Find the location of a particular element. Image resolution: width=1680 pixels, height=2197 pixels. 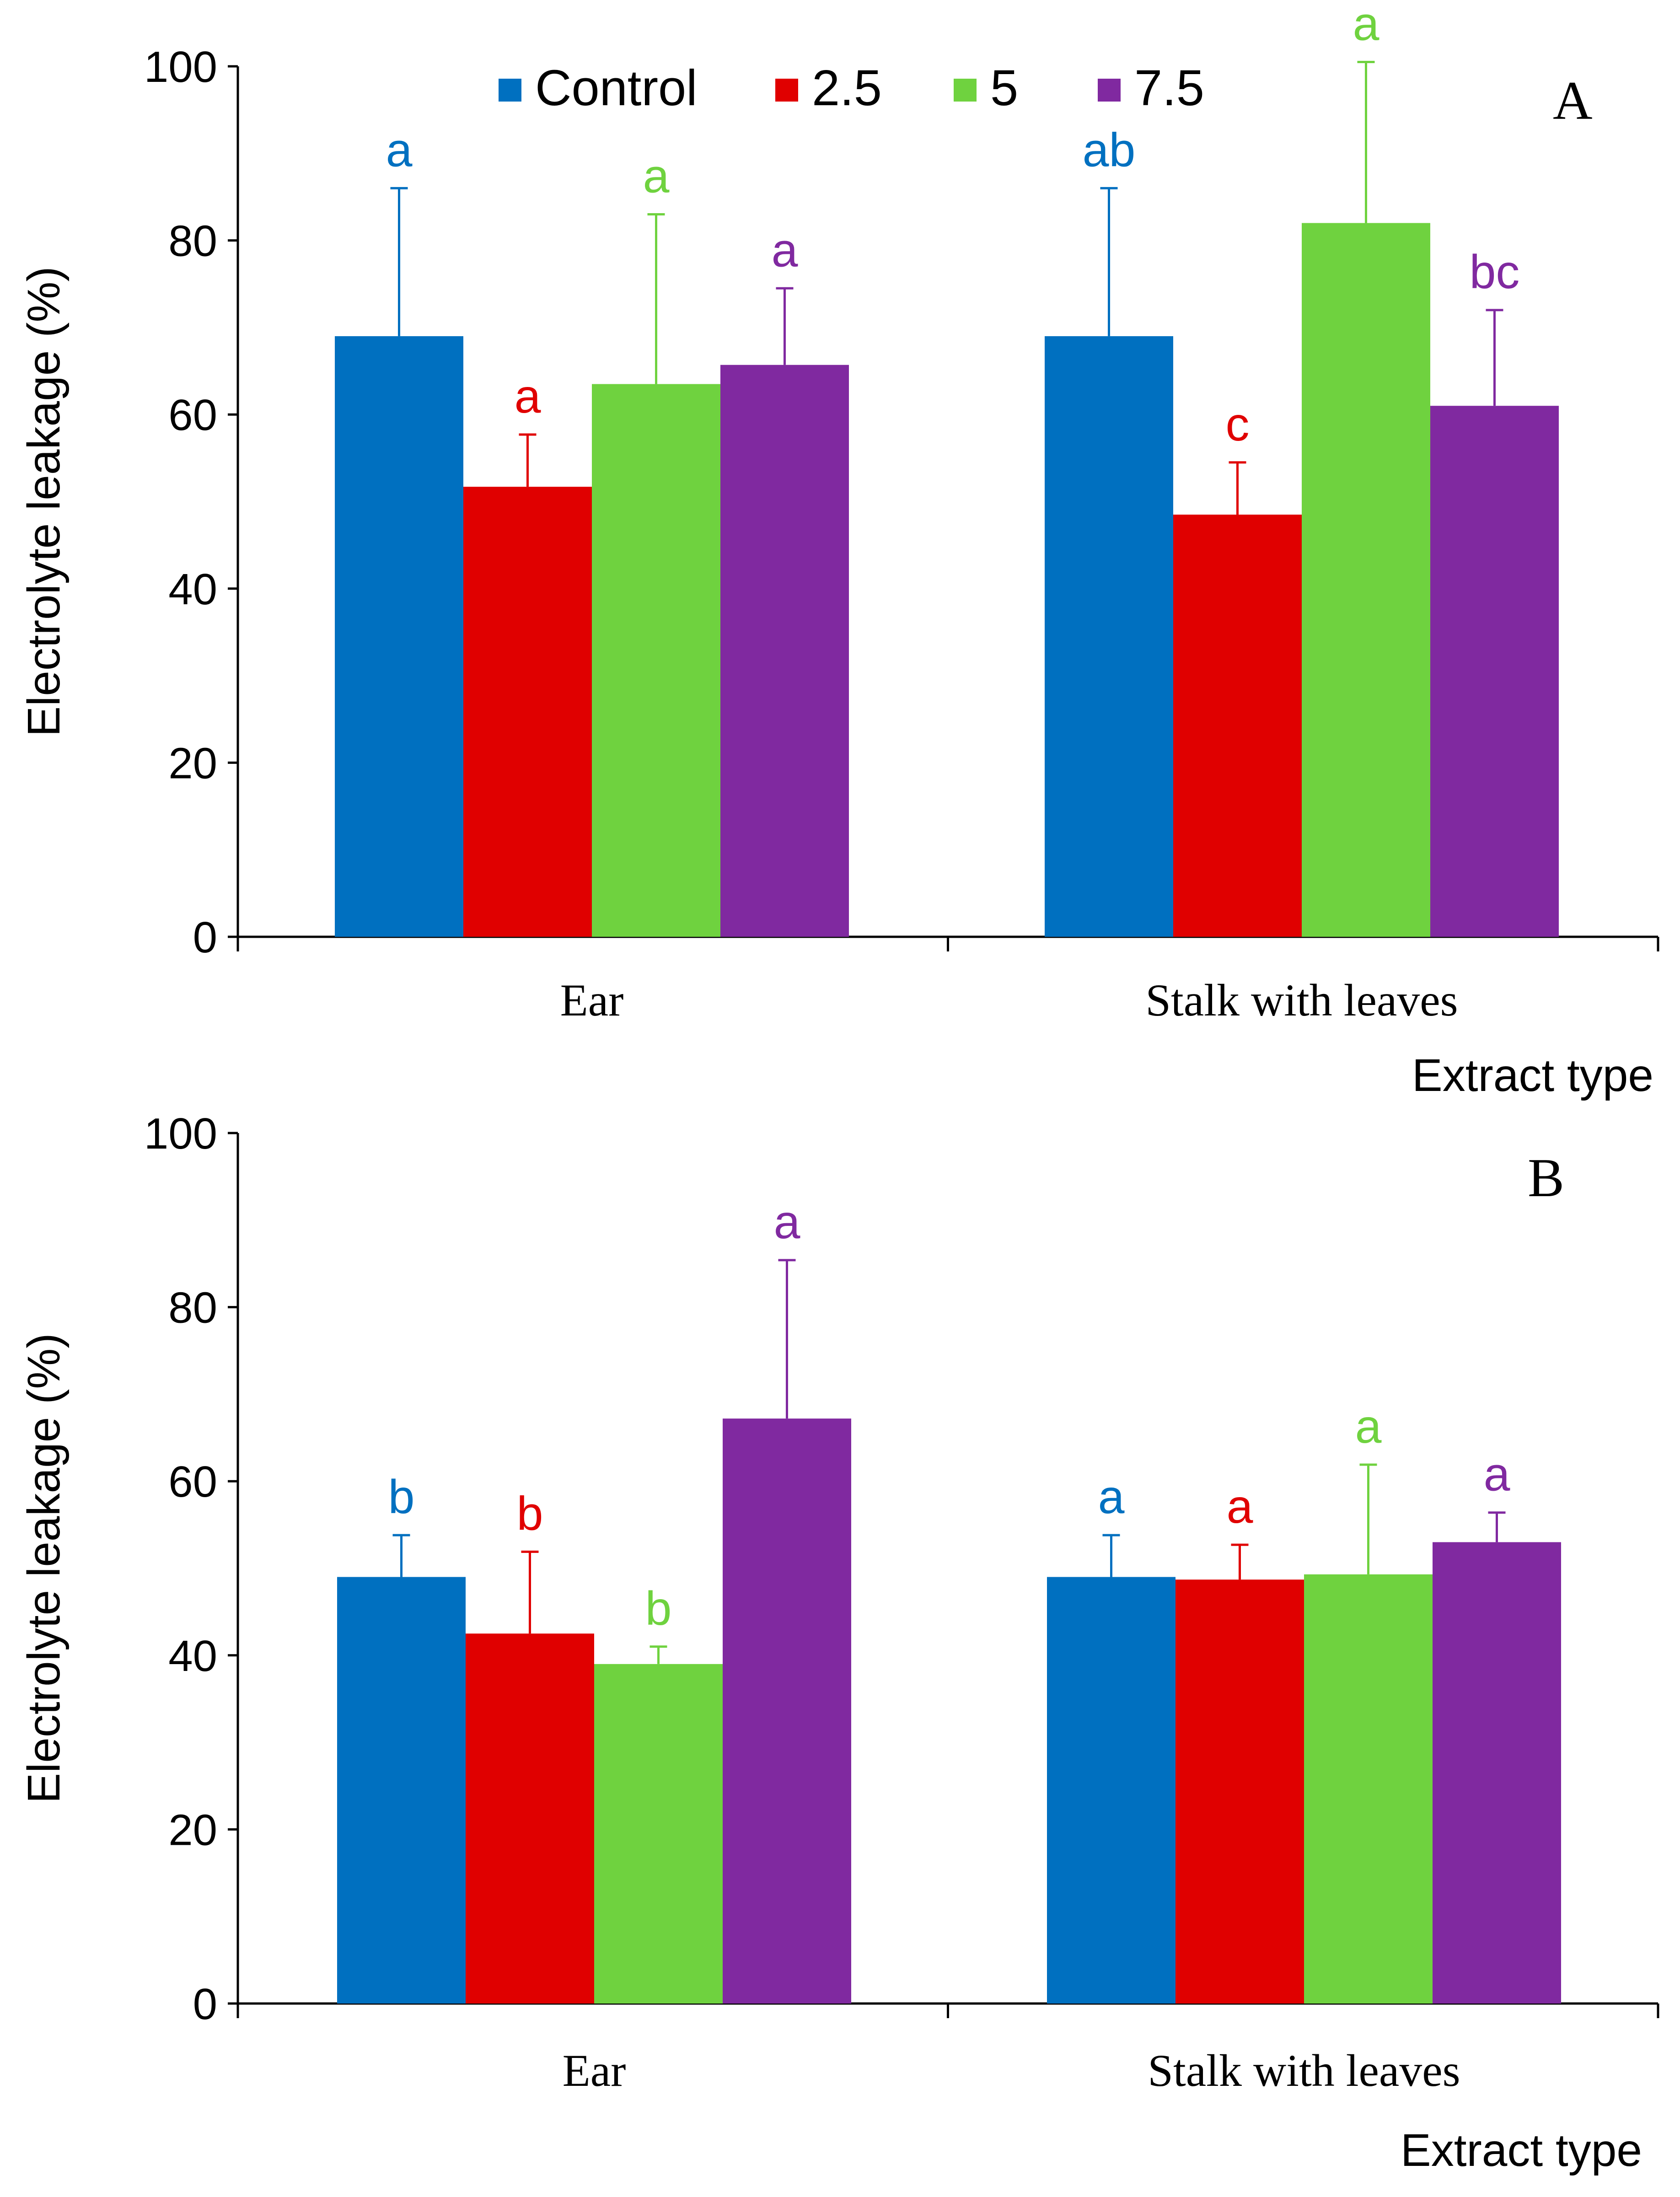

panel-label: B is located at coordinates (1546, 1178).